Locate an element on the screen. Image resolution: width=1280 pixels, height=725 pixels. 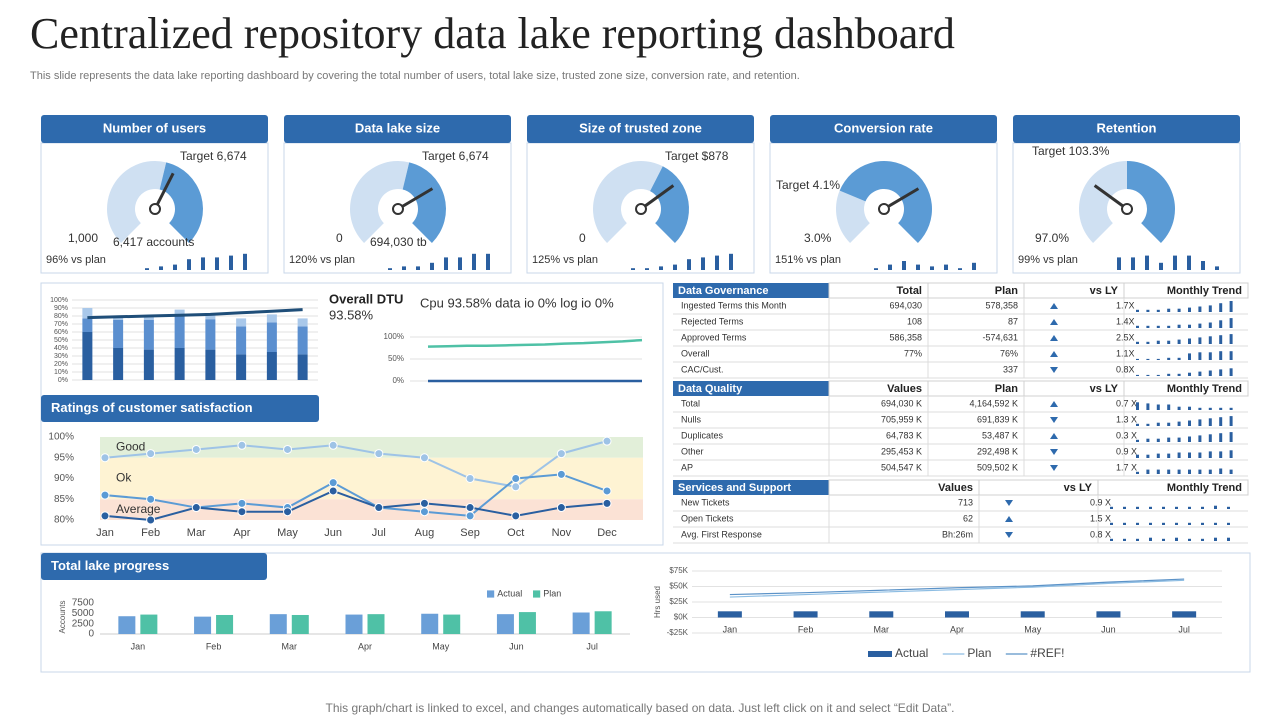
vs-plan: 125% vs plan is located at coordinates (565, 260).